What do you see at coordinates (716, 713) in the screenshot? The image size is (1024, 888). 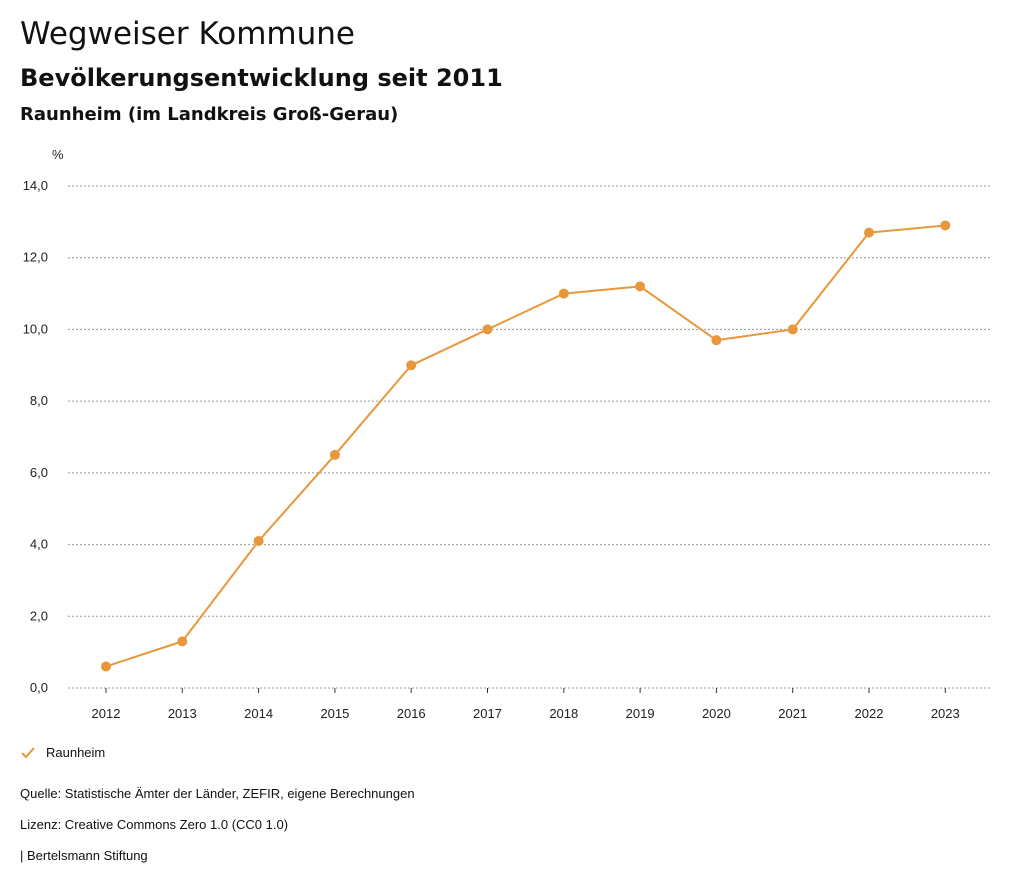 I see `x-tick-label: 2020` at bounding box center [716, 713].